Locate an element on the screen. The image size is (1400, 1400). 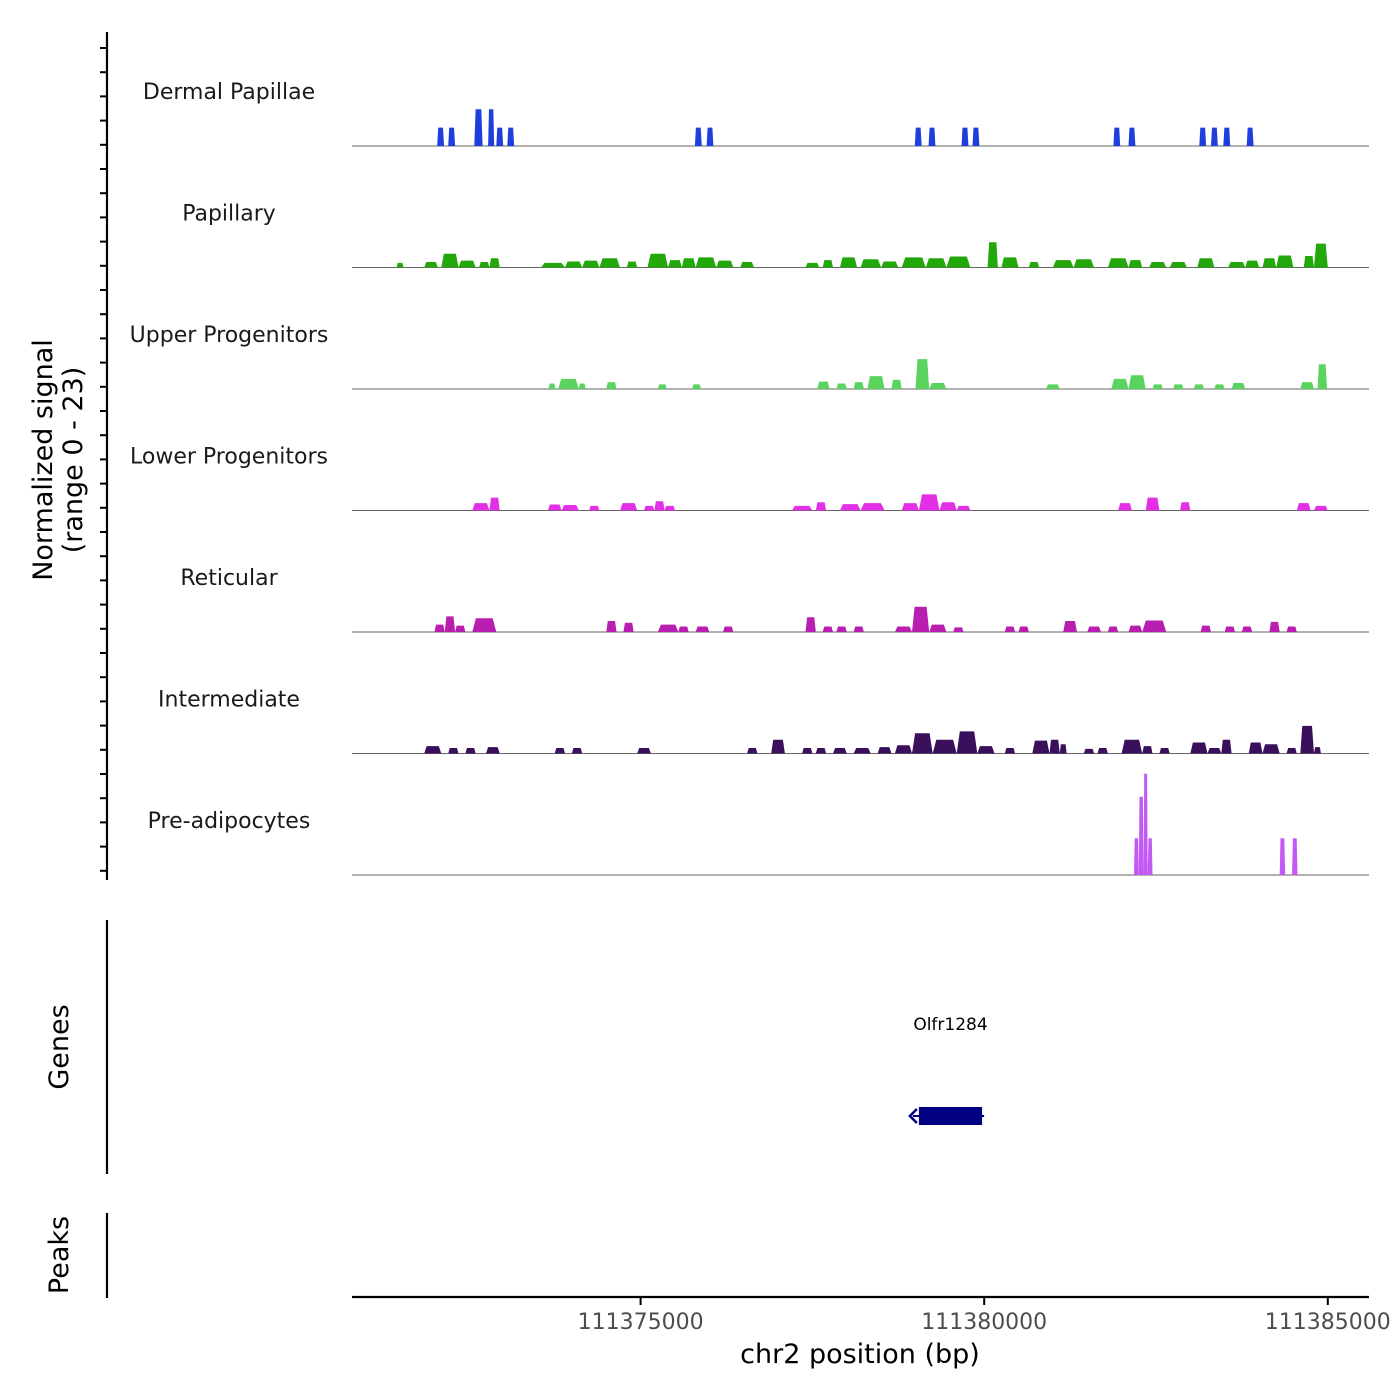
track-reticular: Reticular is located at coordinates (774, 599).